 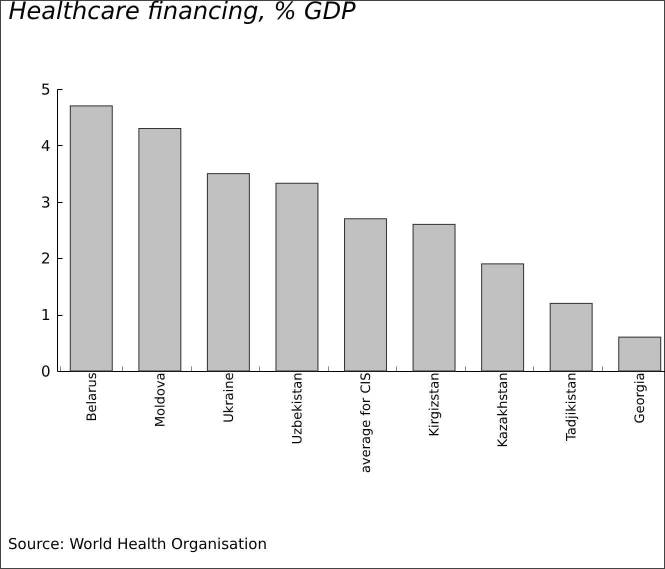 I want to click on y-tick-label: 1, so click(x=45, y=315).